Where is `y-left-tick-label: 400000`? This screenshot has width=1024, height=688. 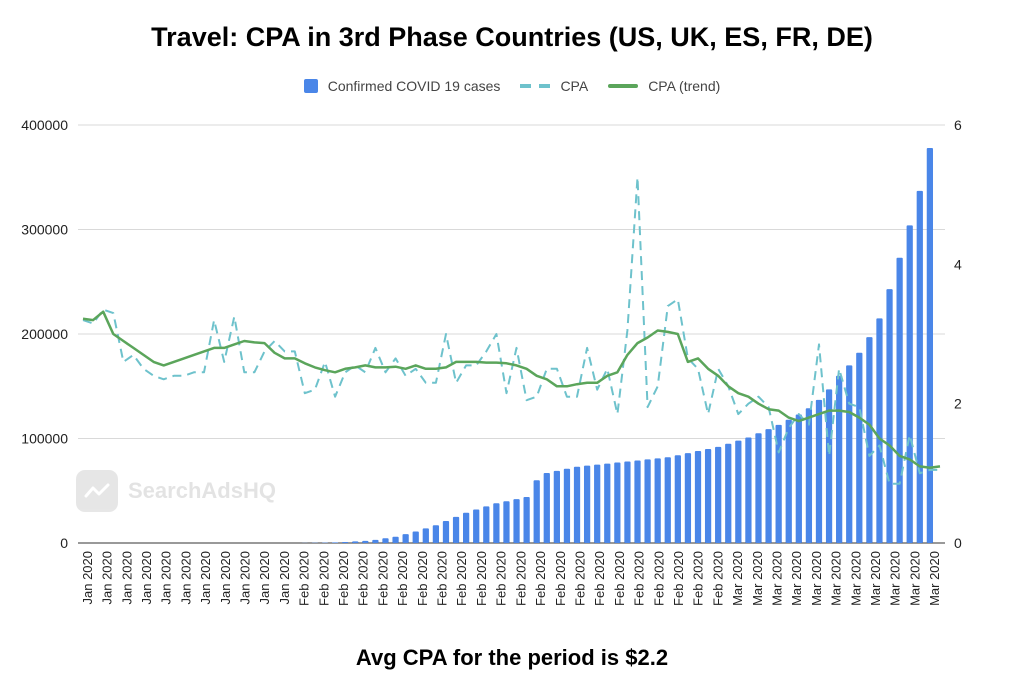 y-left-tick-label: 400000 is located at coordinates (44, 125).